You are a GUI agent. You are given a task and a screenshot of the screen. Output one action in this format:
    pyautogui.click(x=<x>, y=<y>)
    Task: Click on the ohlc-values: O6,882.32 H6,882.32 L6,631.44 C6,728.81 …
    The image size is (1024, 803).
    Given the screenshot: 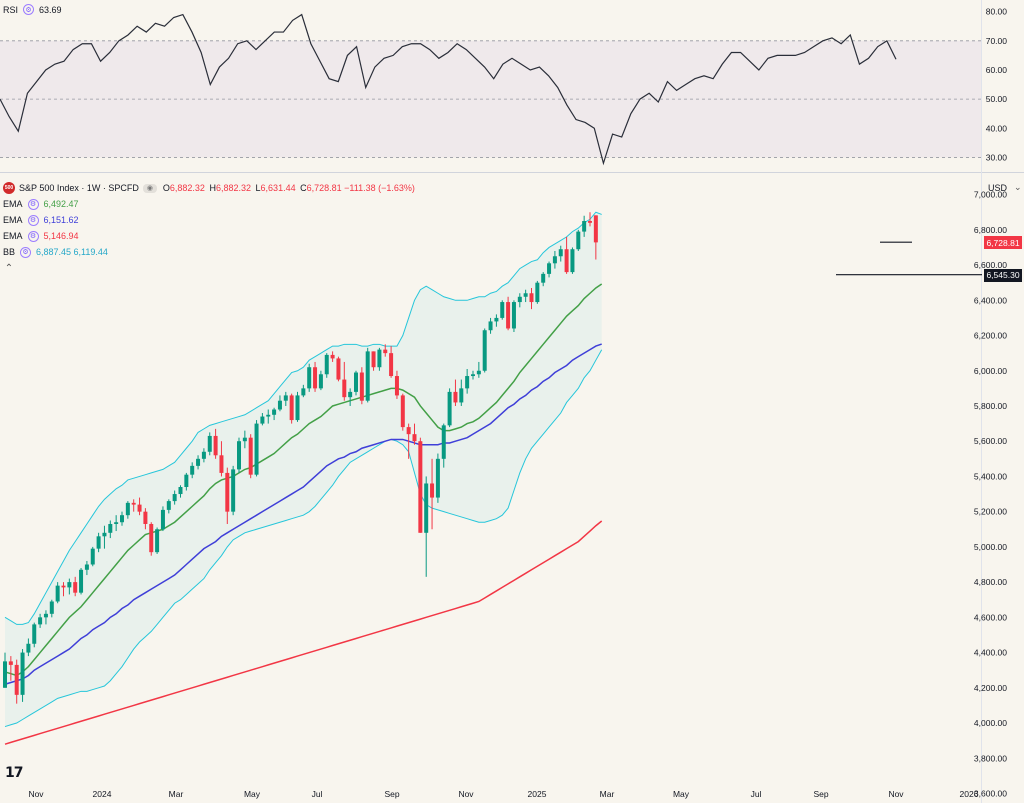 What is the action you would take?
    pyautogui.click(x=288, y=188)
    